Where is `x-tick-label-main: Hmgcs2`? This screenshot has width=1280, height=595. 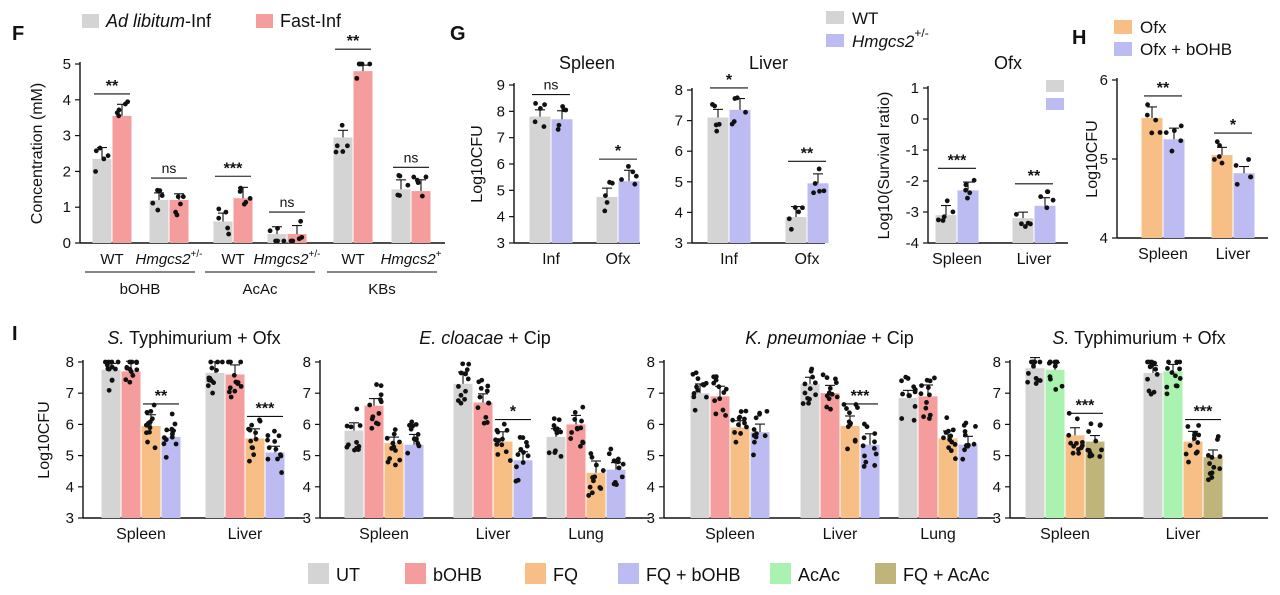 x-tick-label-main: Hmgcs2 is located at coordinates (409, 259).